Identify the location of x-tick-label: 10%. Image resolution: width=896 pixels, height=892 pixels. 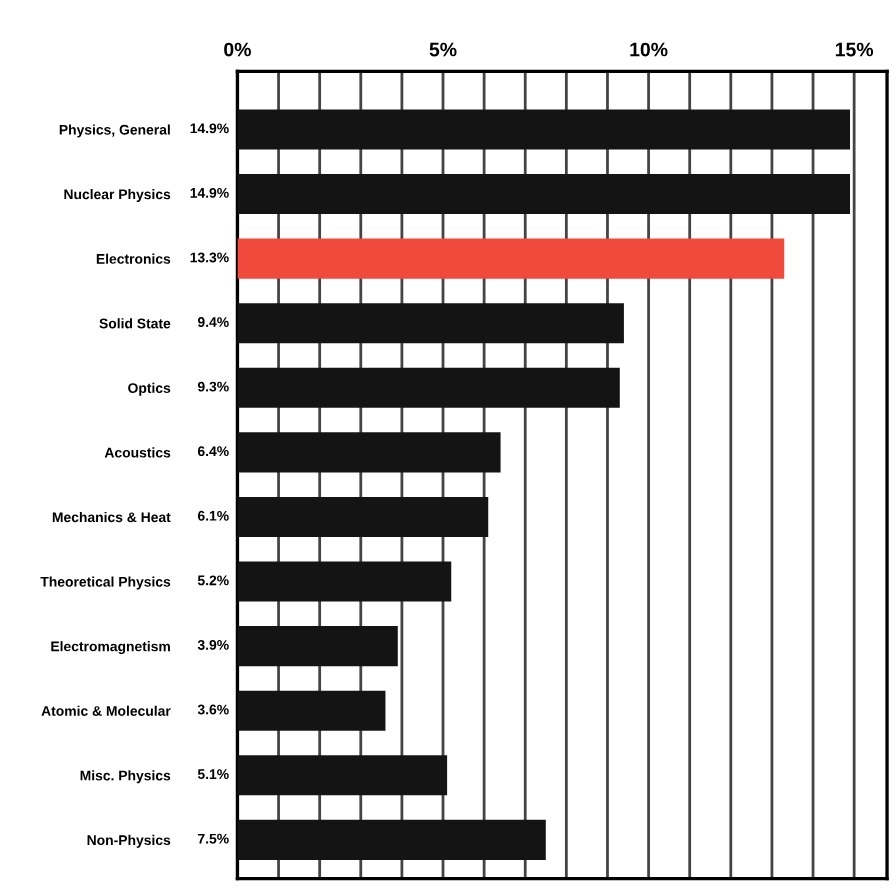
(649, 49).